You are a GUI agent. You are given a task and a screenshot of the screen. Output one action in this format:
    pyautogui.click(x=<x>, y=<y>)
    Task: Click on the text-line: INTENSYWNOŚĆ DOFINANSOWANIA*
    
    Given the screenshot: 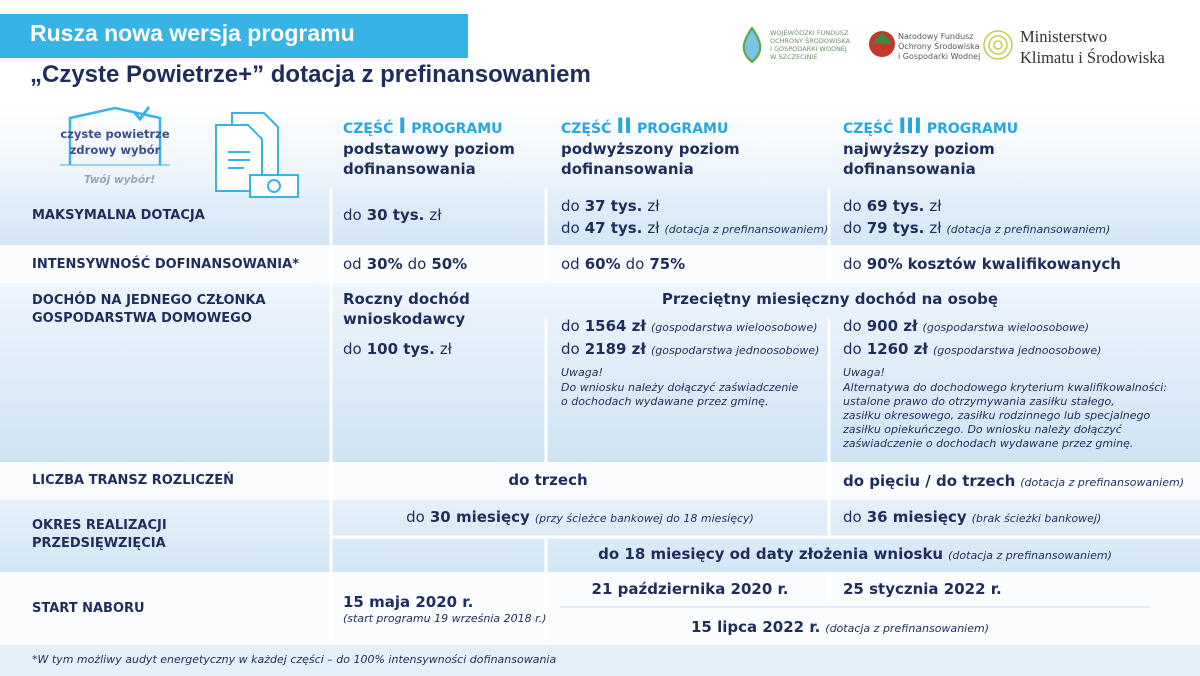 What is the action you would take?
    pyautogui.click(x=165, y=265)
    